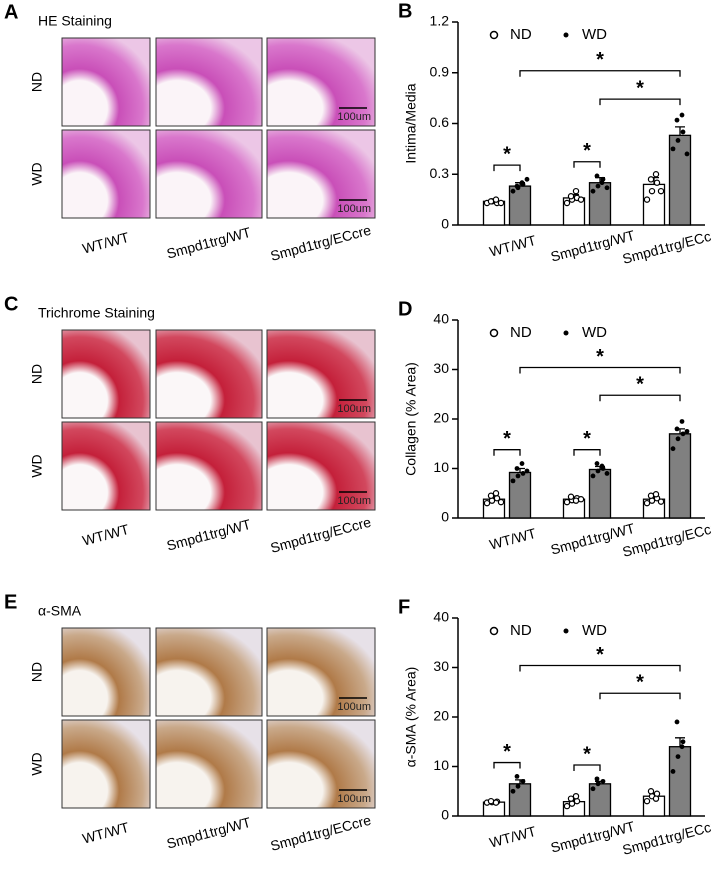 This screenshot has width=711, height=873. I want to click on y-tick-label: 30, so click(441, 666).